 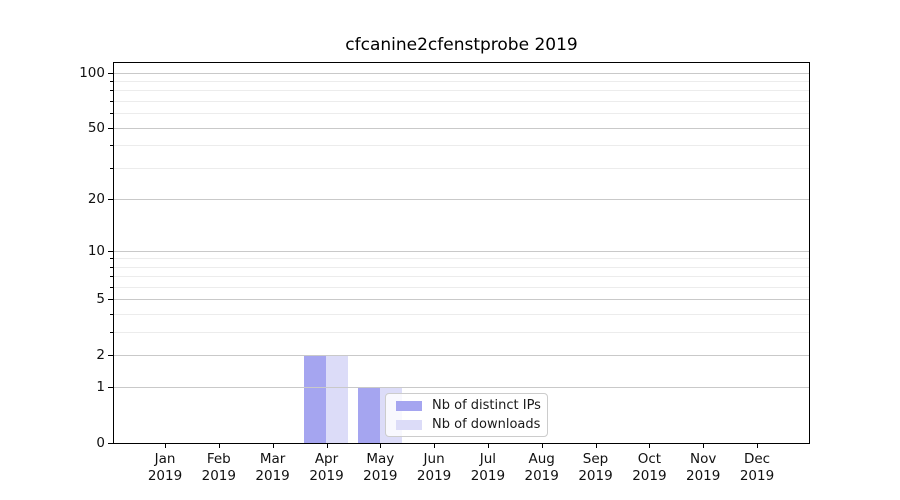 I want to click on x-tick-label: Mar 2019, so click(x=273, y=467).